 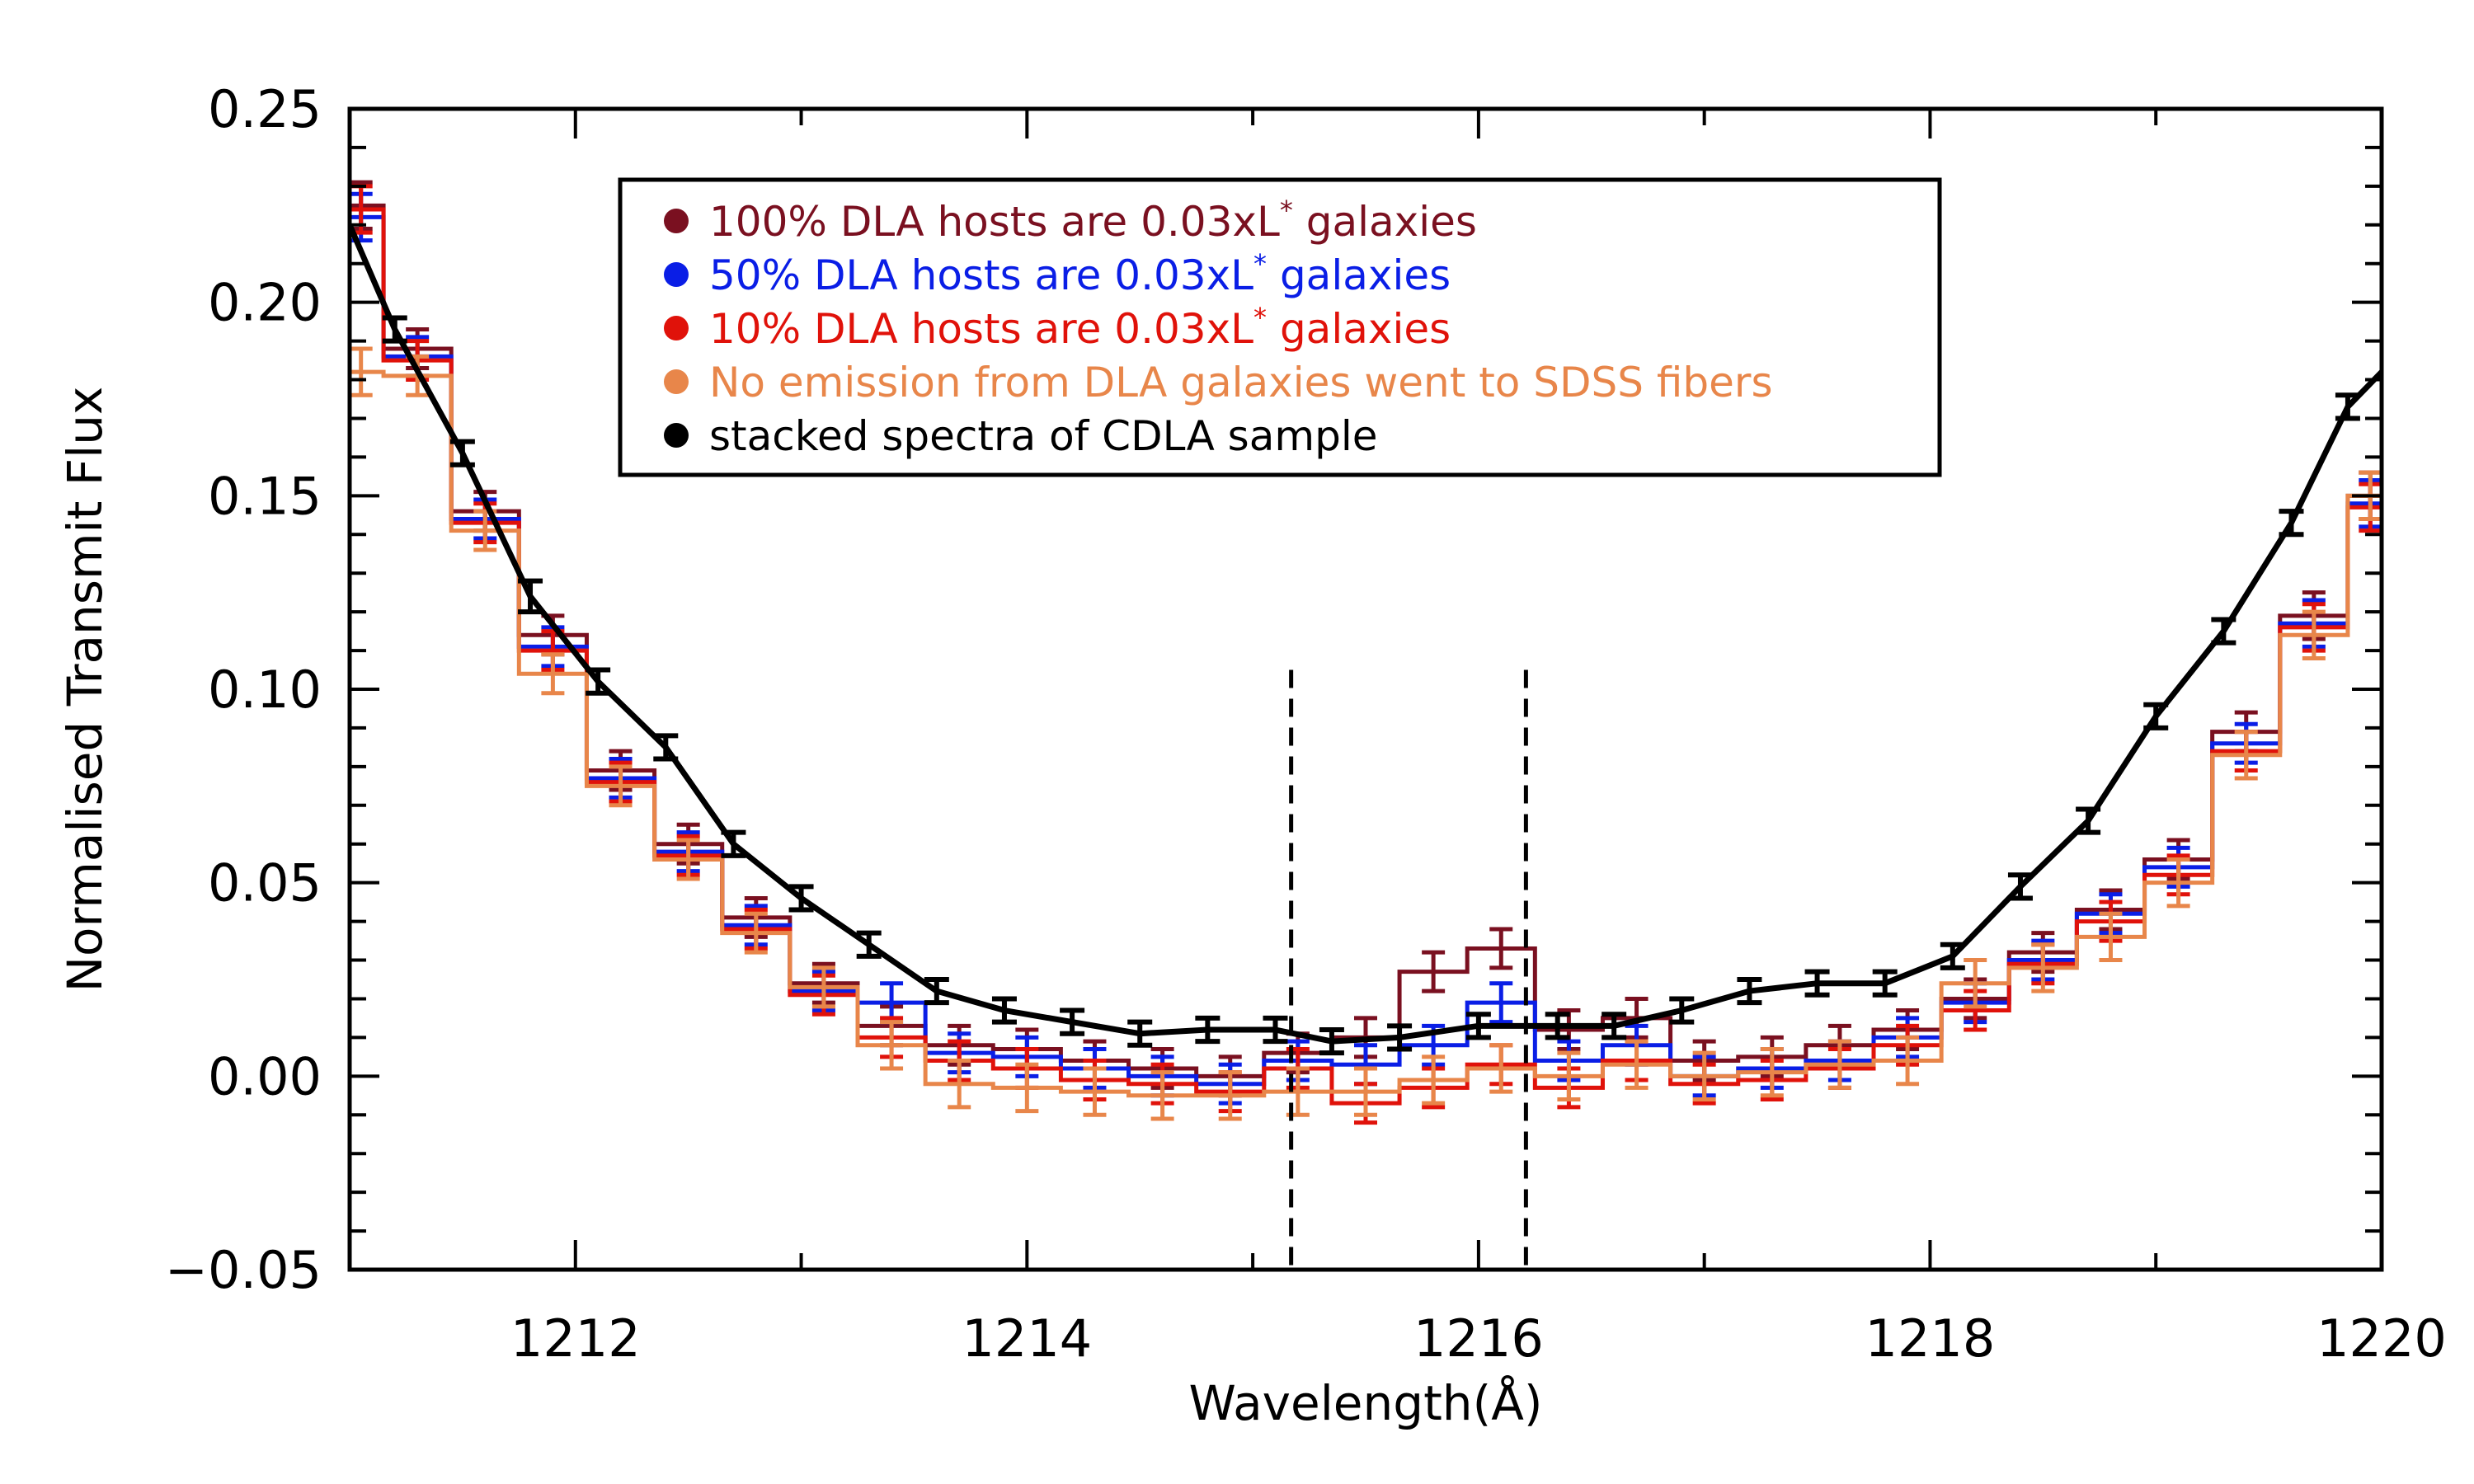 I want to click on x-tick-label: 1216, so click(x=1478, y=1338).